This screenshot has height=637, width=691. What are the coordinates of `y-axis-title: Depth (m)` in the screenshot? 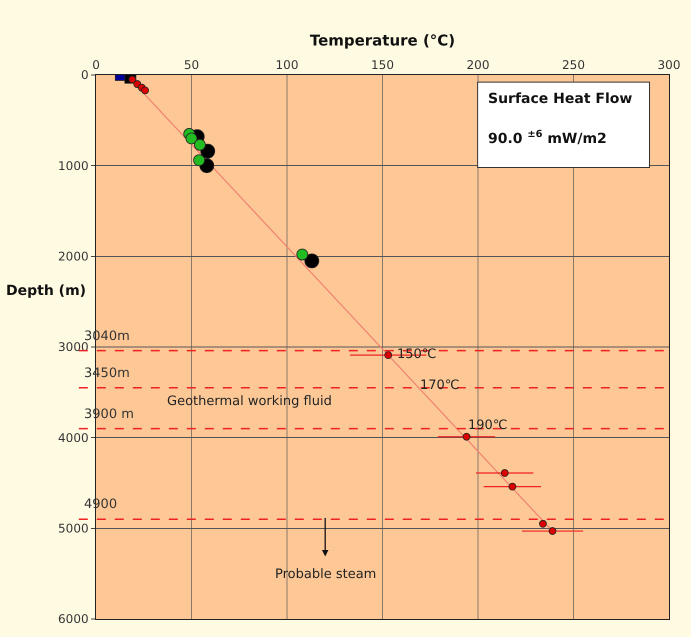 It's located at (46, 291).